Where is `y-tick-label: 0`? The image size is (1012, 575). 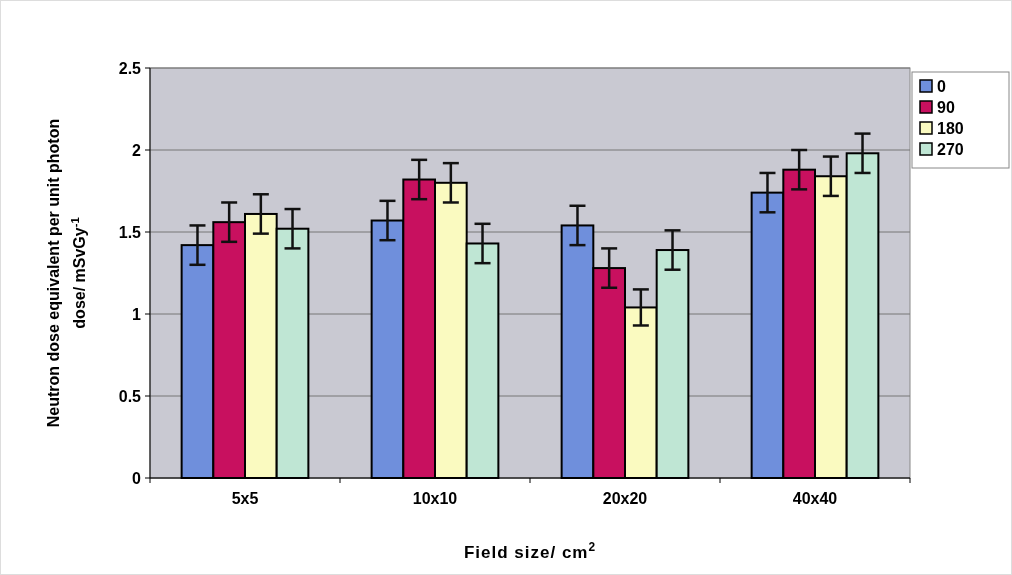 y-tick-label: 0 is located at coordinates (137, 478).